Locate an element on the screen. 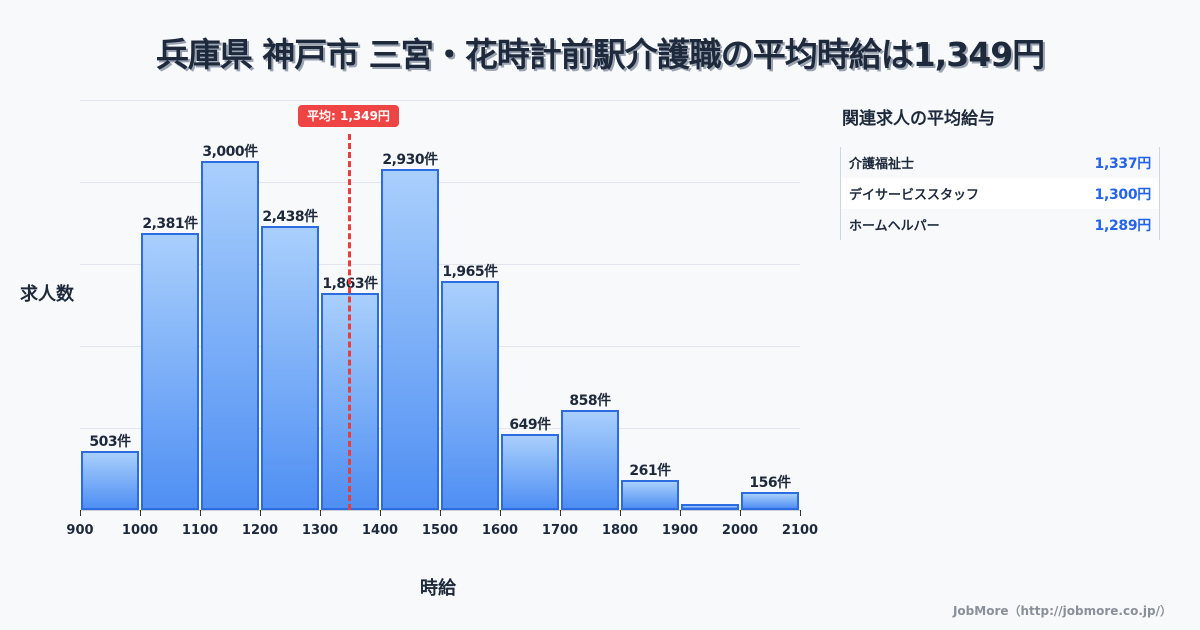 The image size is (1200, 630). x-tick-label: 1900 is located at coordinates (680, 530).